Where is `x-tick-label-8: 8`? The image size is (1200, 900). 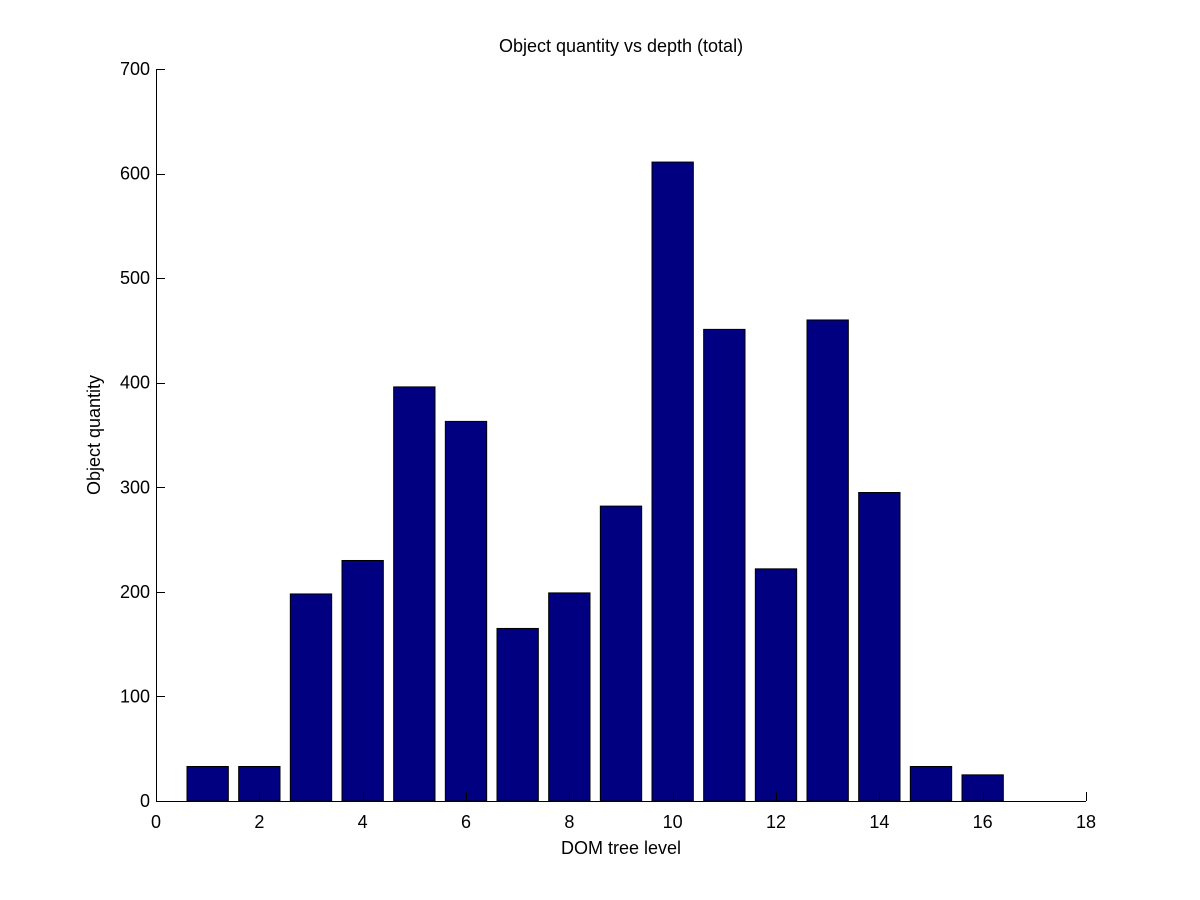 x-tick-label-8: 8 is located at coordinates (569, 822).